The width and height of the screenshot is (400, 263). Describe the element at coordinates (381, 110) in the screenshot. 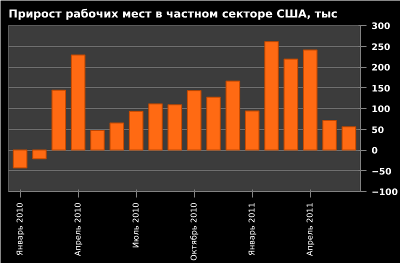

I see `y-tick-label: 100` at that location.